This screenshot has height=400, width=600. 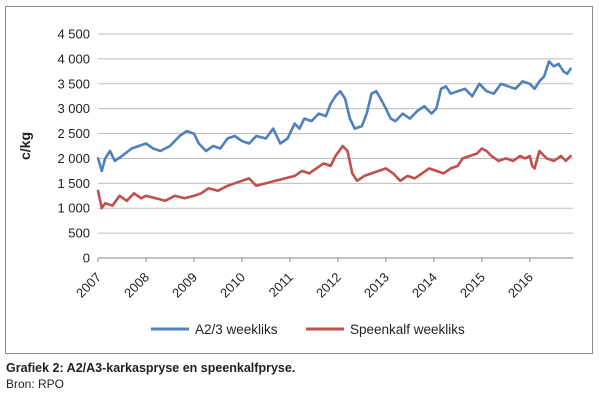 I want to click on y-tick-label: 500, so click(x=79, y=233).